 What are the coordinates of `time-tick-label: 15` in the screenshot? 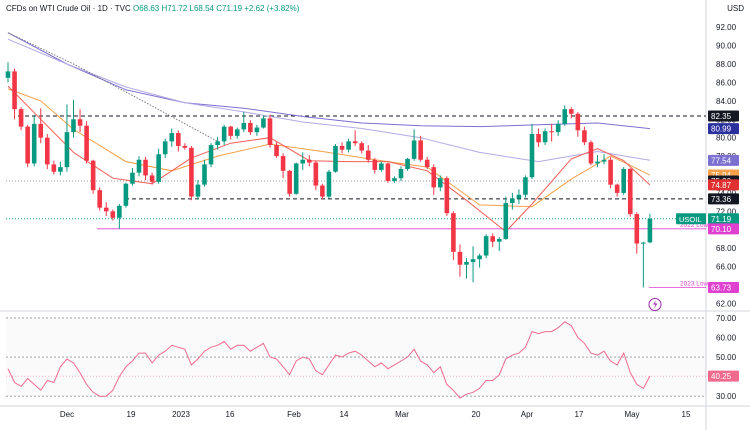 It's located at (686, 414).